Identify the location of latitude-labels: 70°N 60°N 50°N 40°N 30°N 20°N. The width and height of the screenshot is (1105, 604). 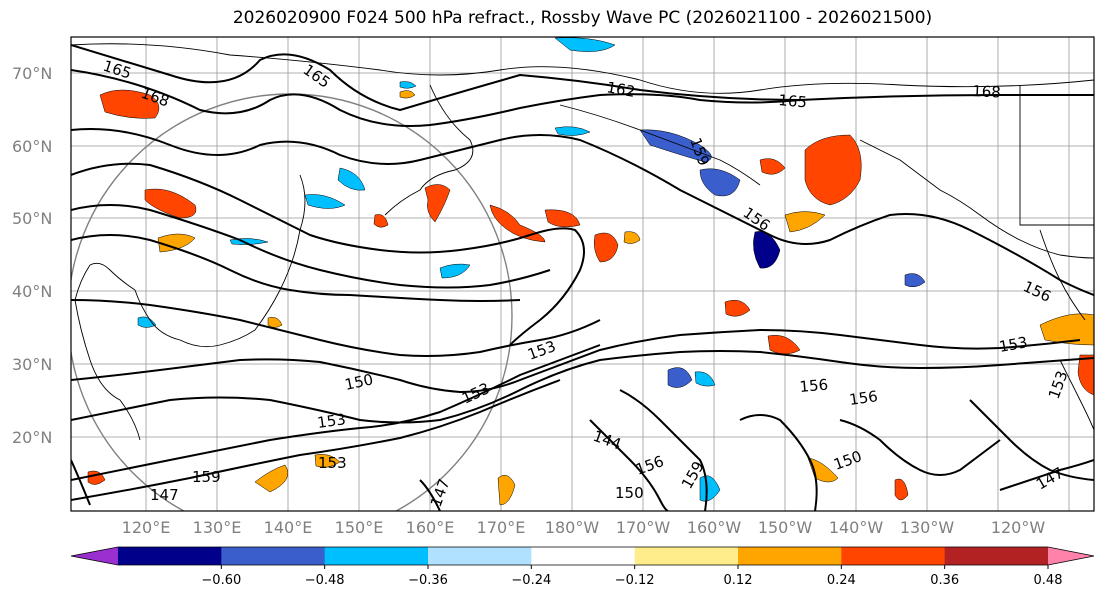
(32, 255).